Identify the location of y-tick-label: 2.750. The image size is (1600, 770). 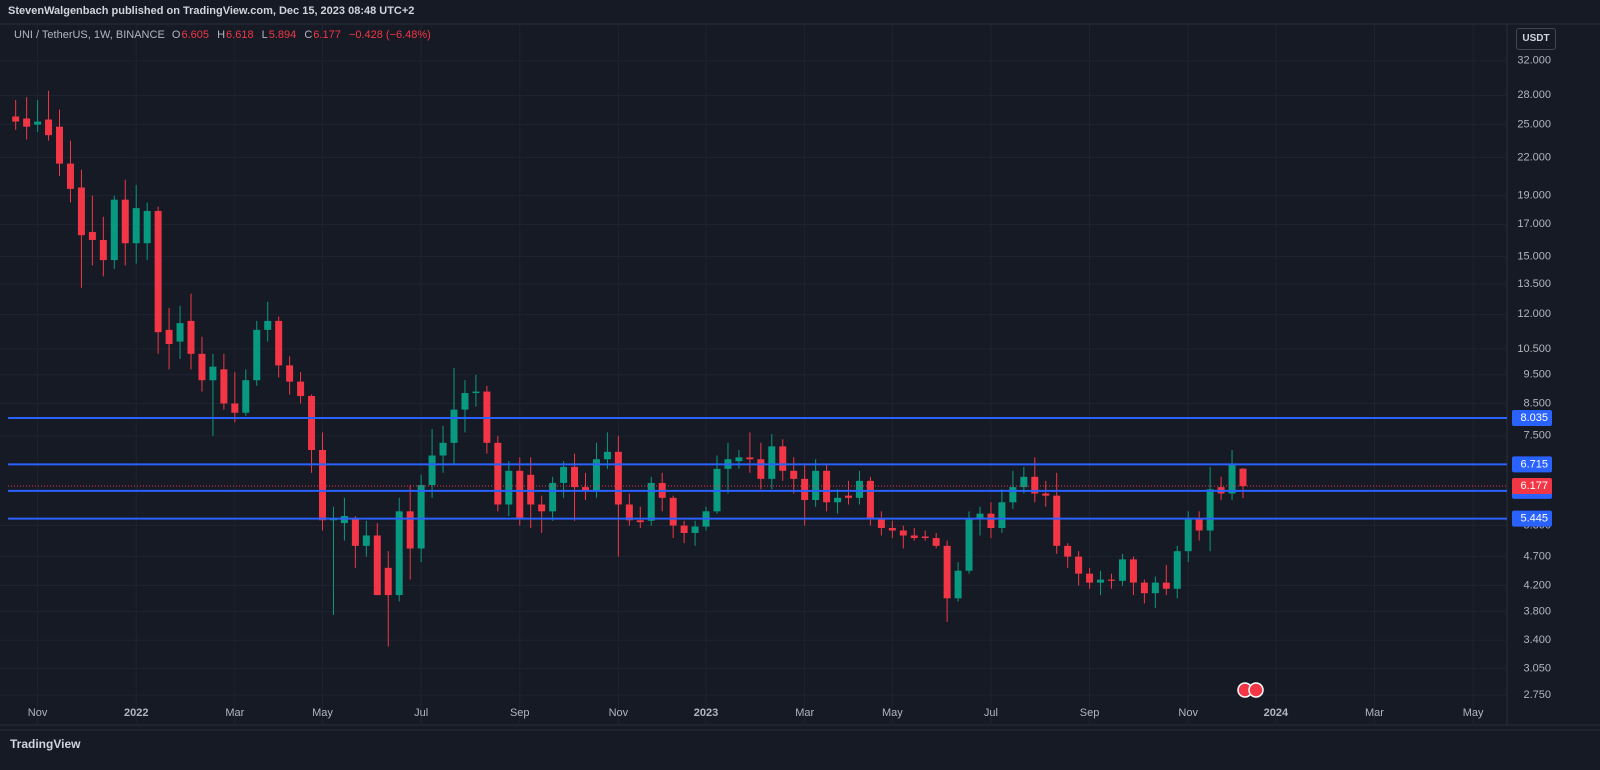
(1537, 695).